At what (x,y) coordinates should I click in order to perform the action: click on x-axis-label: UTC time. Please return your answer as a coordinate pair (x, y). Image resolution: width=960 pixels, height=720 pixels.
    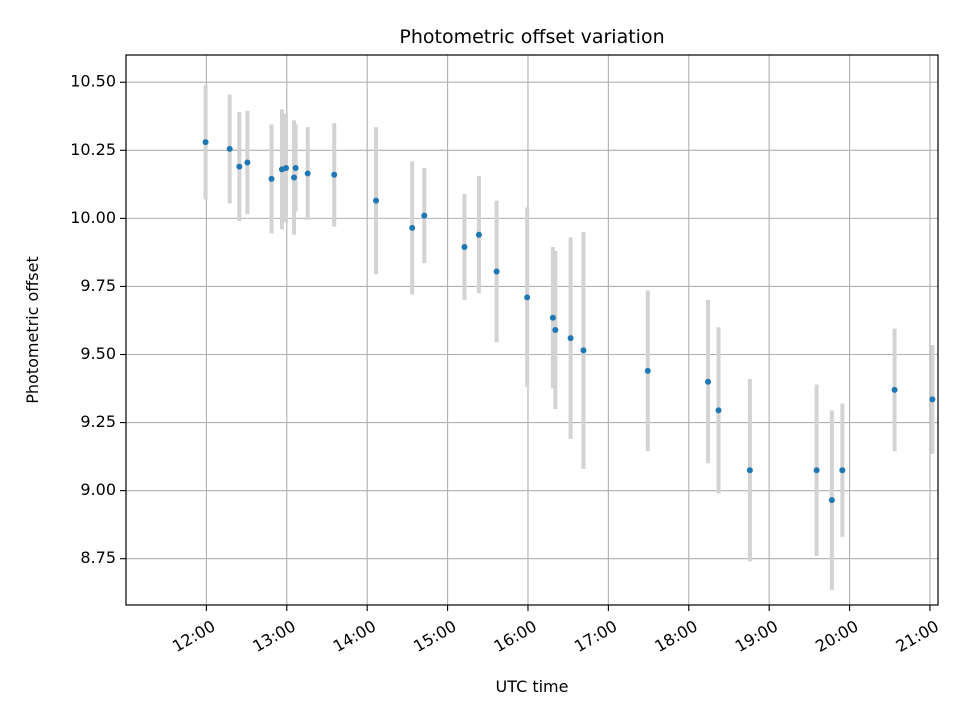
    Looking at the image, I should click on (532, 686).